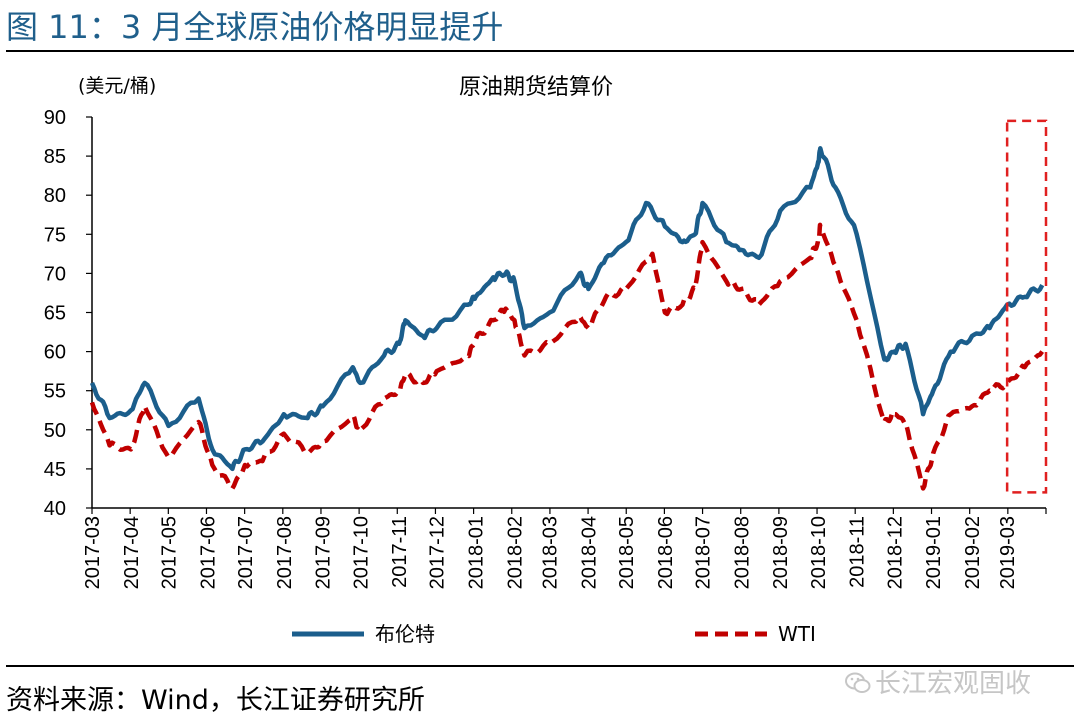  I want to click on x-tick-label: 2017-12, so click(438, 552).